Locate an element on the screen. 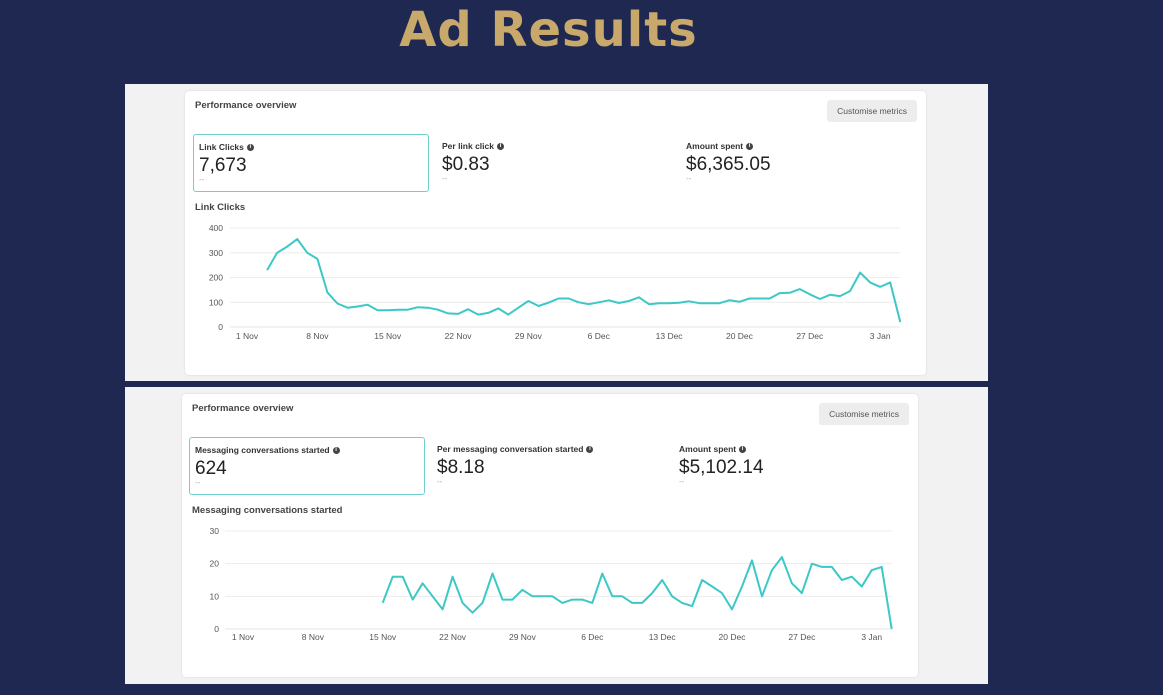 This screenshot has width=1163, height=695. y-tick-label: 100 is located at coordinates (216, 302).